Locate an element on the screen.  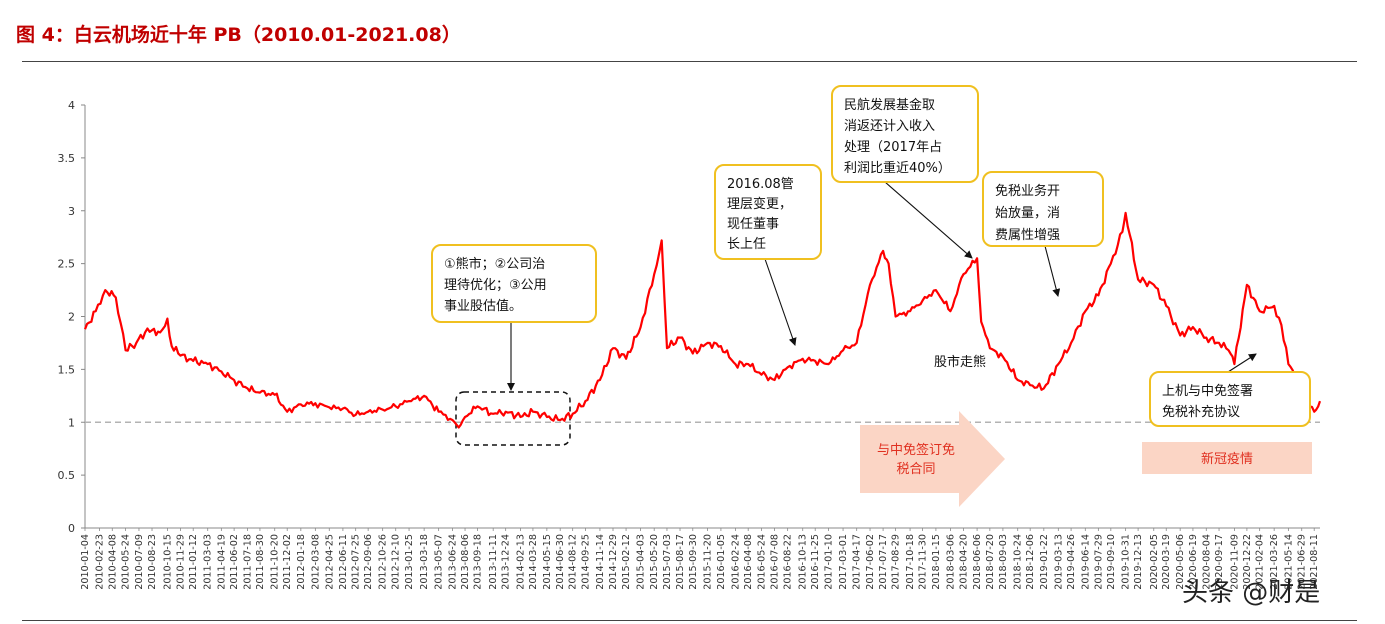
top-divider is located at coordinates (689, 61).